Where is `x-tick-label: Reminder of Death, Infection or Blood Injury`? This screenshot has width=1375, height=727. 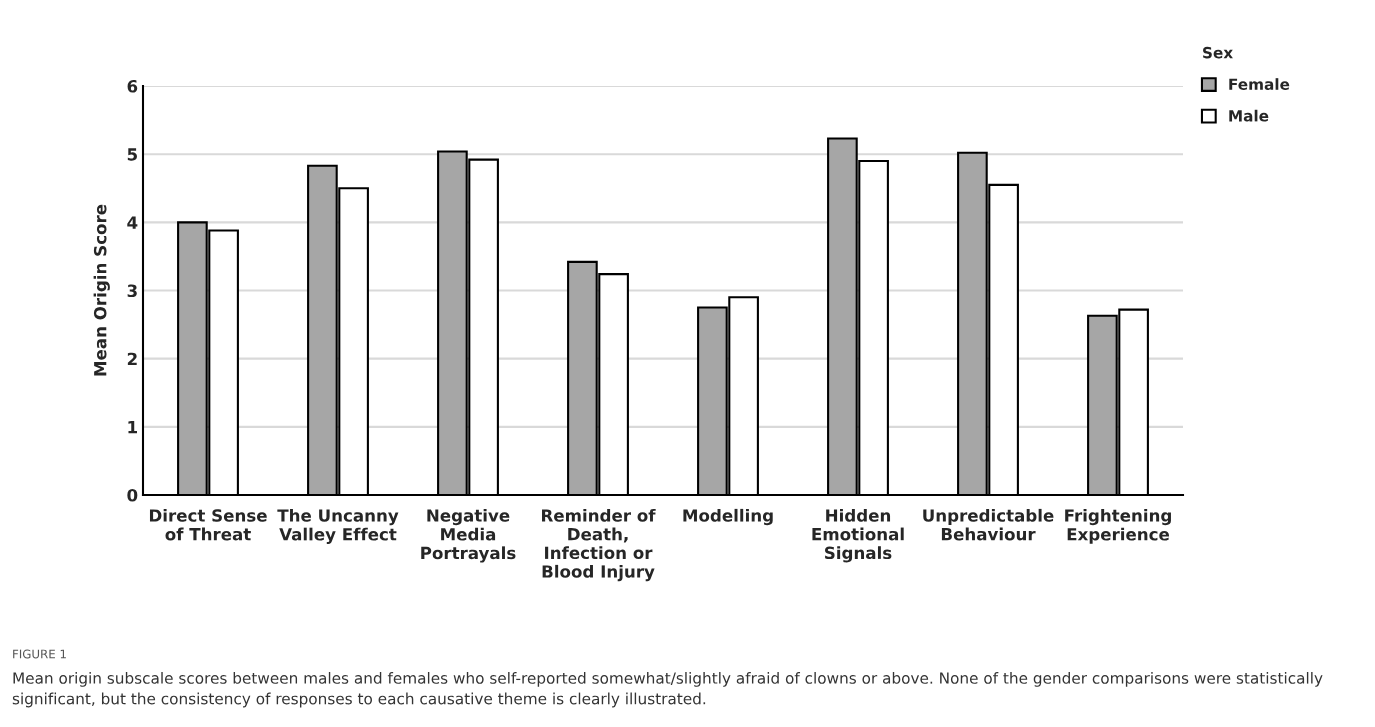 x-tick-label: Reminder of Death, Infection or Blood Injury is located at coordinates (599, 545).